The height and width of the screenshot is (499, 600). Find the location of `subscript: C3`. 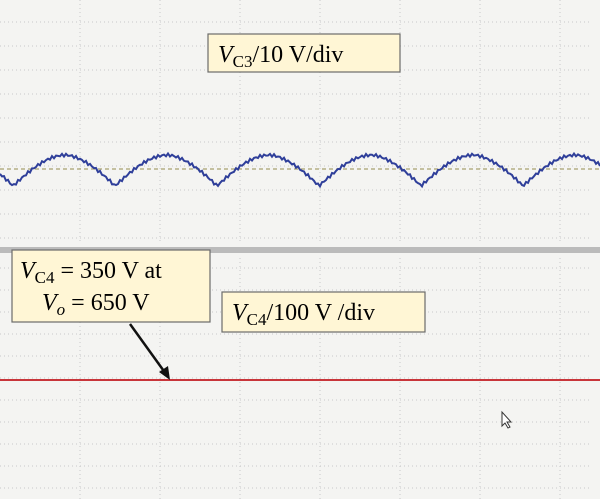

subscript: C3 is located at coordinates (243, 61).